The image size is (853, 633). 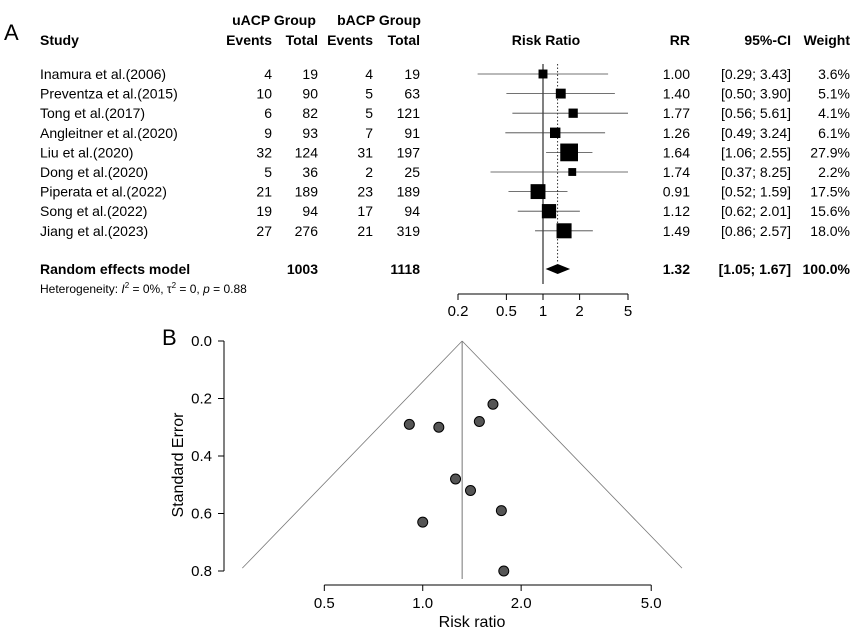 What do you see at coordinates (59, 40) in the screenshot?
I see `study-header: Study` at bounding box center [59, 40].